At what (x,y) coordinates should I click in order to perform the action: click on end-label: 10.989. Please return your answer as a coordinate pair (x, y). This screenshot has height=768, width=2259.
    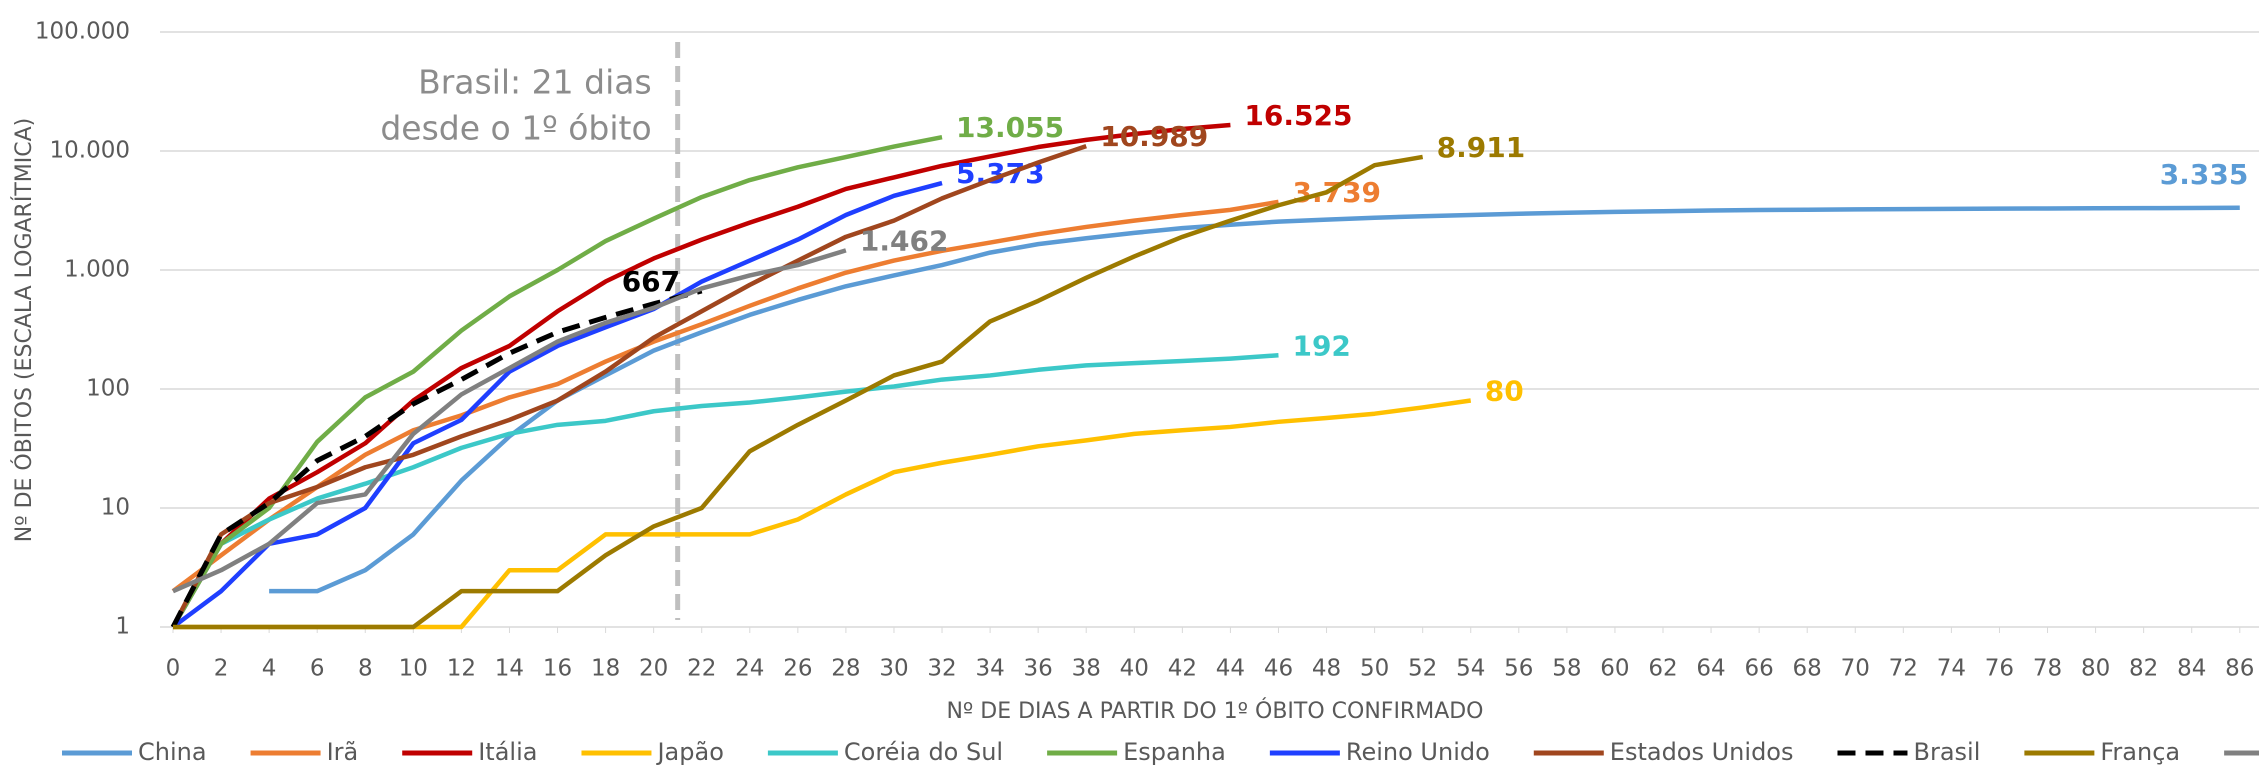
    Looking at the image, I should click on (1154, 136).